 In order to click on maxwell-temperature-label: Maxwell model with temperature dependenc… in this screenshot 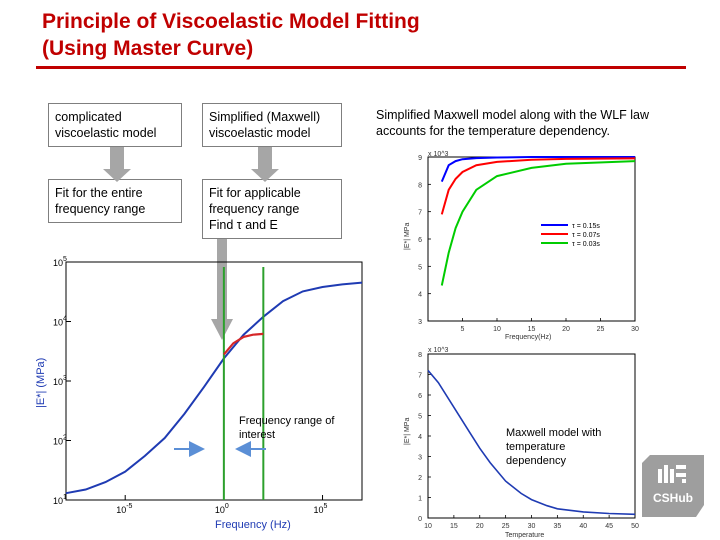, I will do `click(556, 447)`.